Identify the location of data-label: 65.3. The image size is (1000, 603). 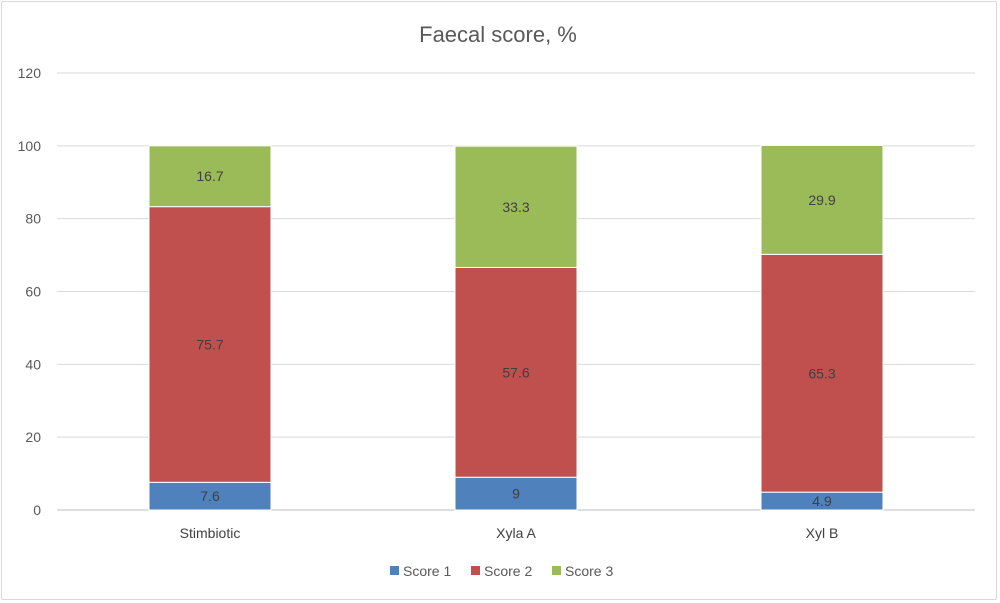
(821, 373).